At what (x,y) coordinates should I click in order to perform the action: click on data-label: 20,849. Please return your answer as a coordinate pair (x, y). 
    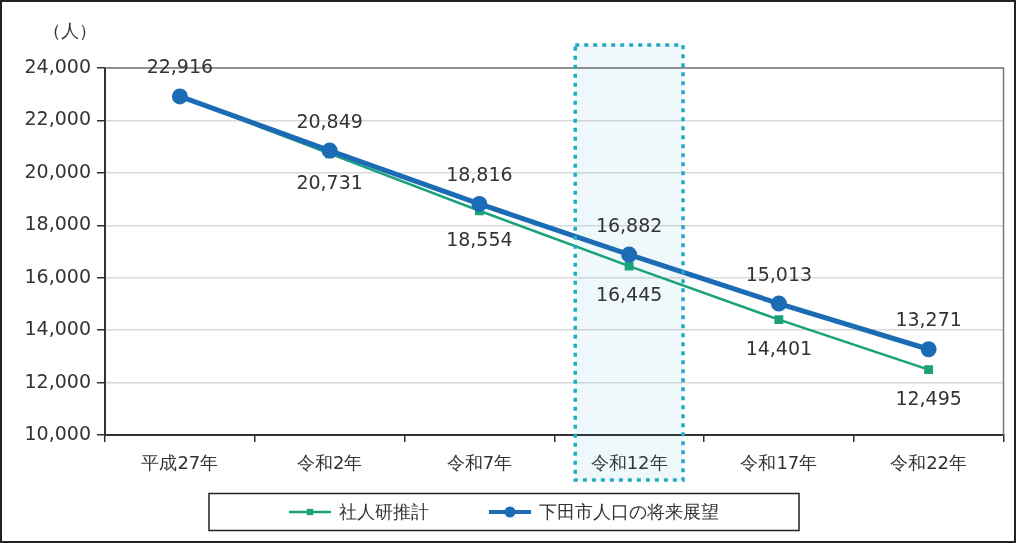
    Looking at the image, I should click on (329, 120).